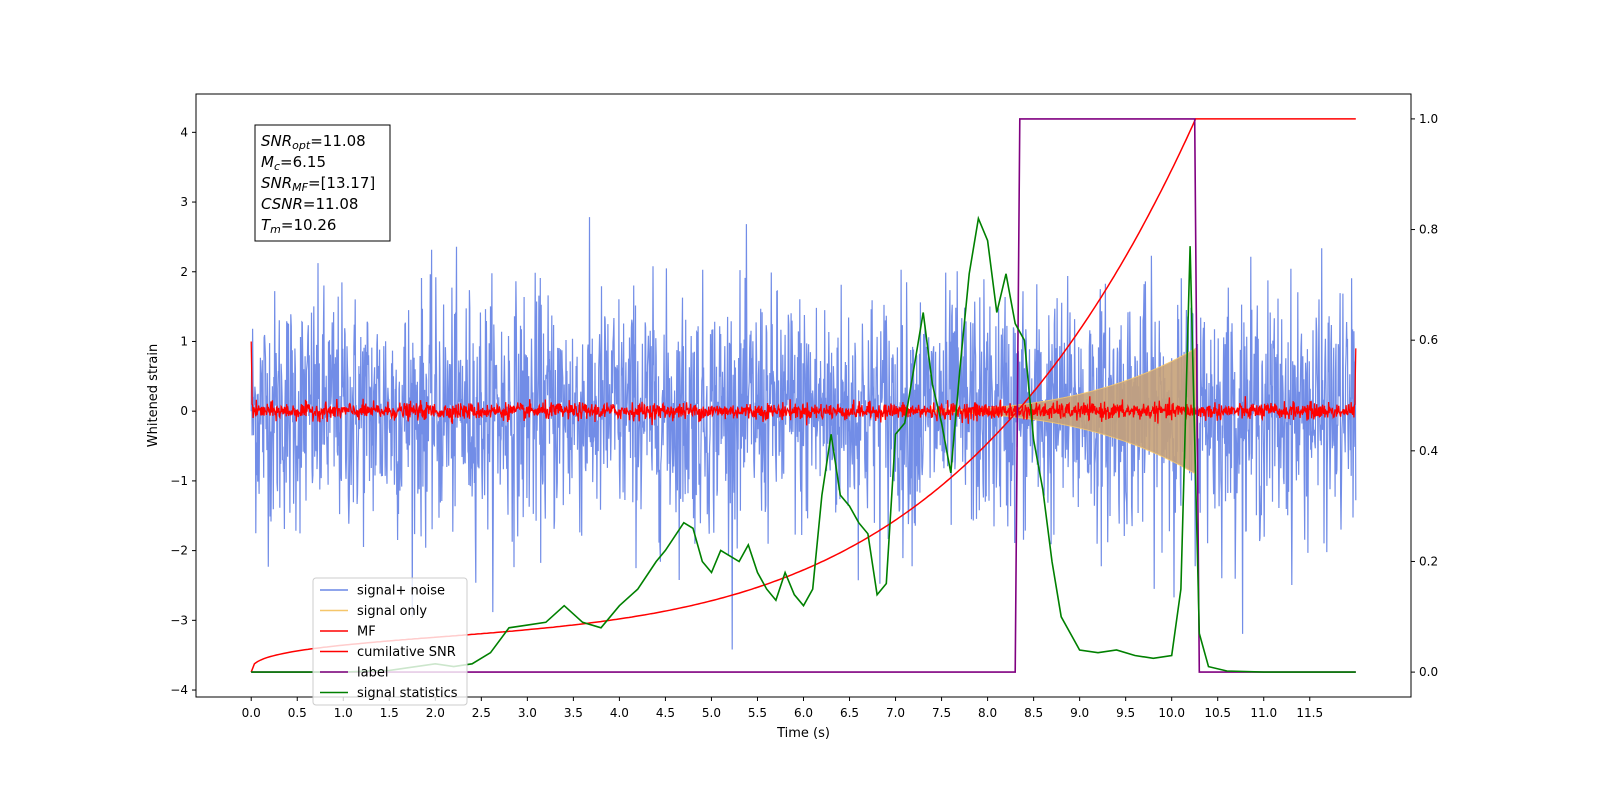 The width and height of the screenshot is (1600, 800). Describe the element at coordinates (527, 713) in the screenshot. I see `x-tick-label: 3.0` at that location.